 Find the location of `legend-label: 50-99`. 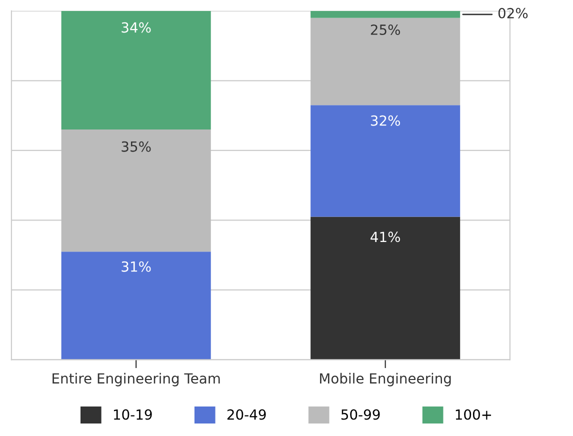

legend-label: 50-99 is located at coordinates (360, 414).